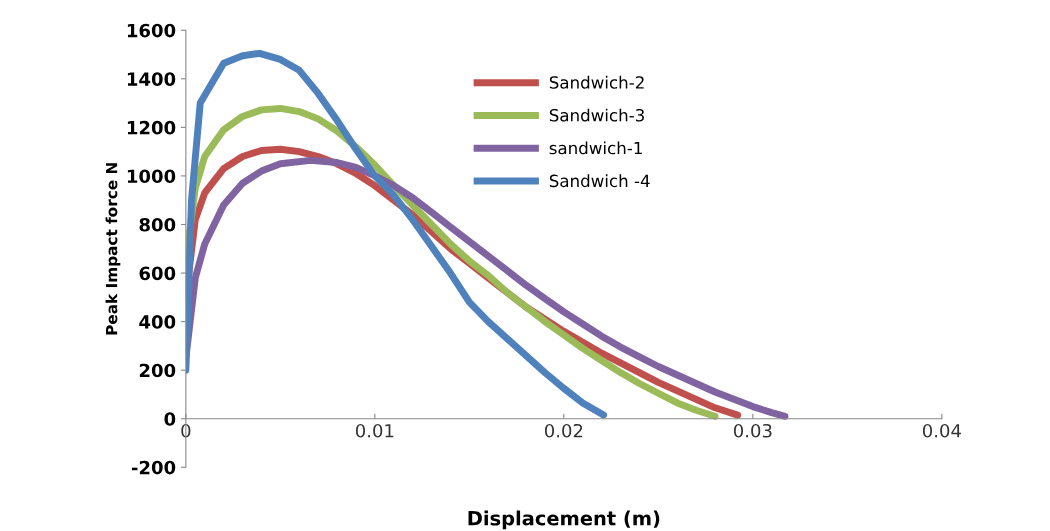 The width and height of the screenshot is (1050, 531). Describe the element at coordinates (563, 430) in the screenshot. I see `x-tick-label: 0.02` at that location.